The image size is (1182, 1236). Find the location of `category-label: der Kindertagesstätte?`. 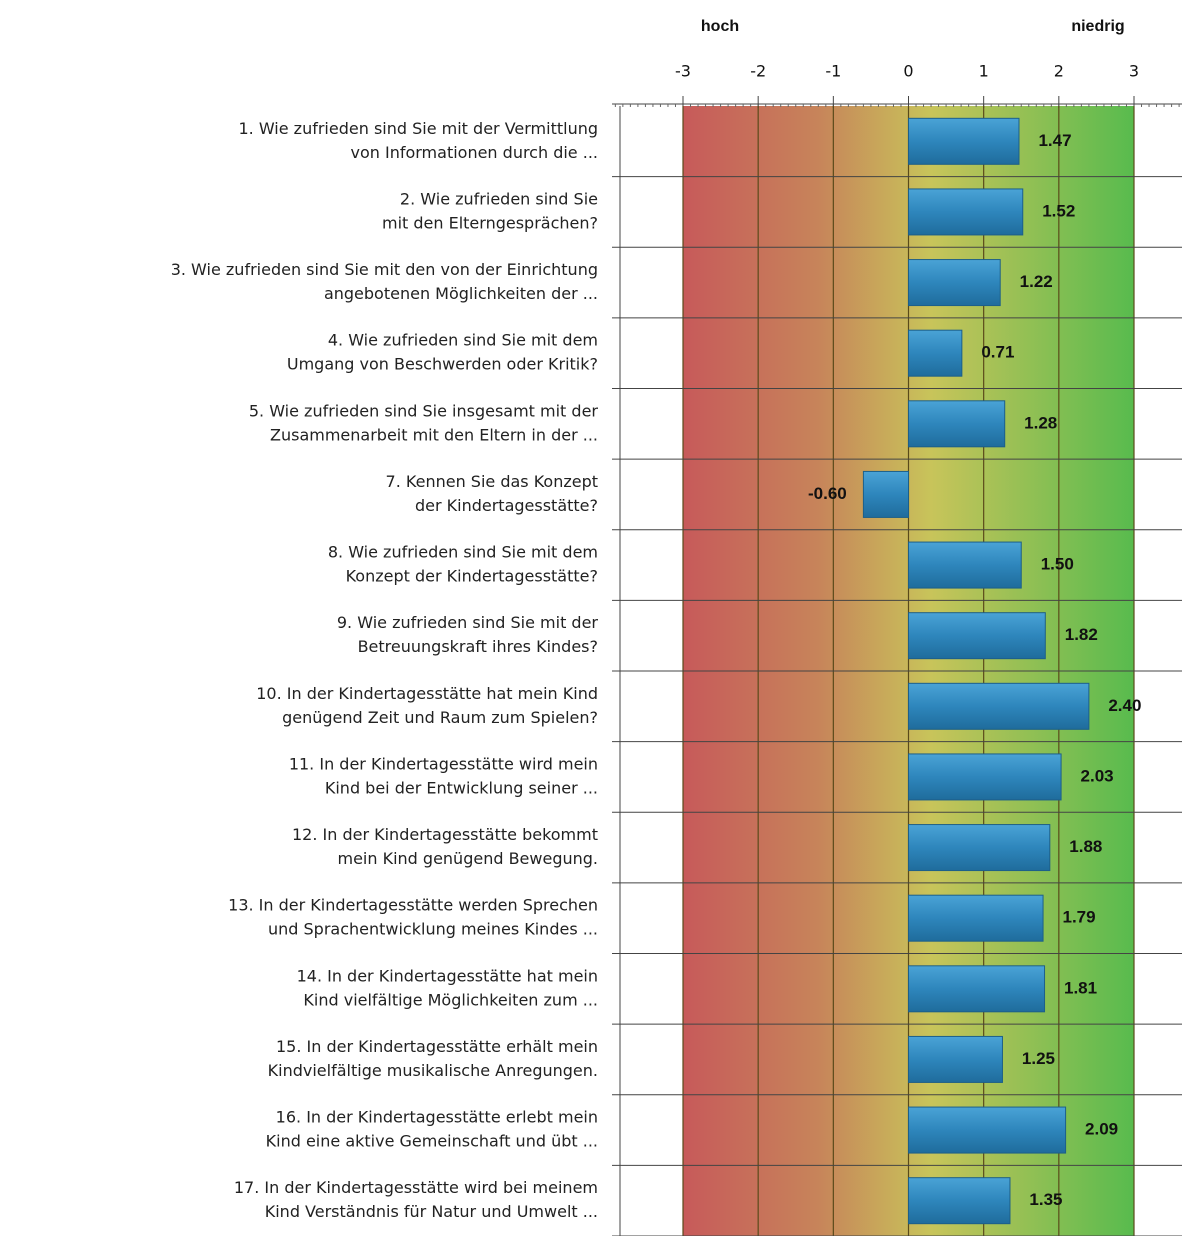

category-label: der Kindertagesstätte? is located at coordinates (506, 505).